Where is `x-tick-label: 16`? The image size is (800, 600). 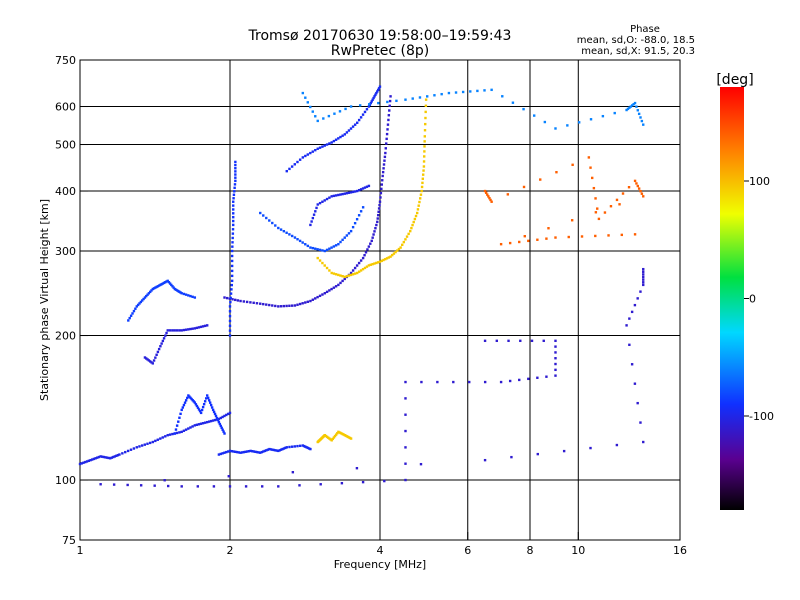 x-tick-label: 16 is located at coordinates (680, 550).